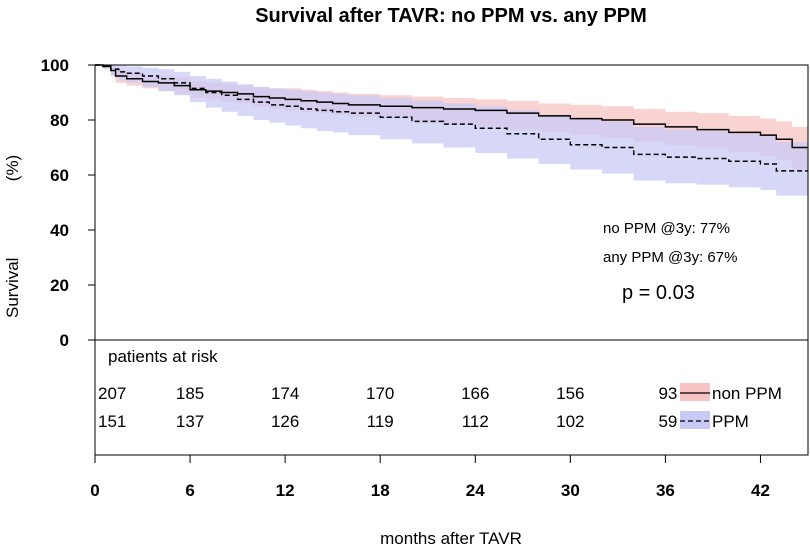  I want to click on x-tick-label: 6, so click(189, 490).